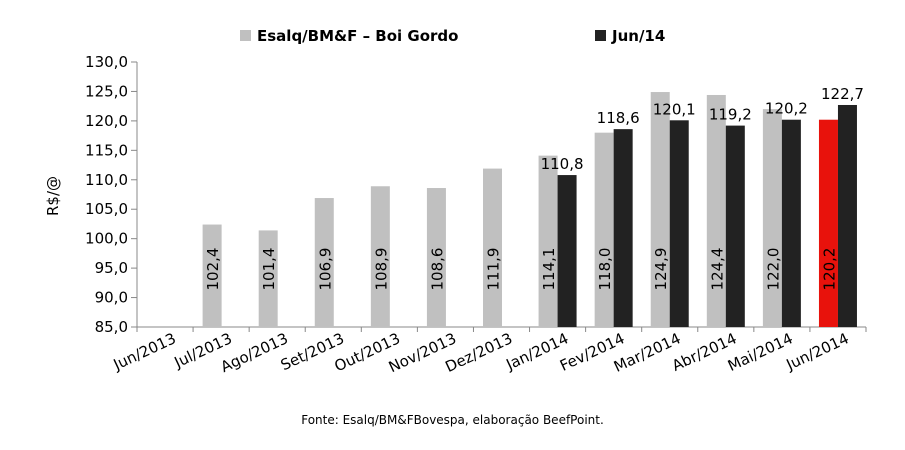 This screenshot has height=450, width=905. What do you see at coordinates (661, 269) in the screenshot?
I see `data-label-esalq: 124,9` at bounding box center [661, 269].